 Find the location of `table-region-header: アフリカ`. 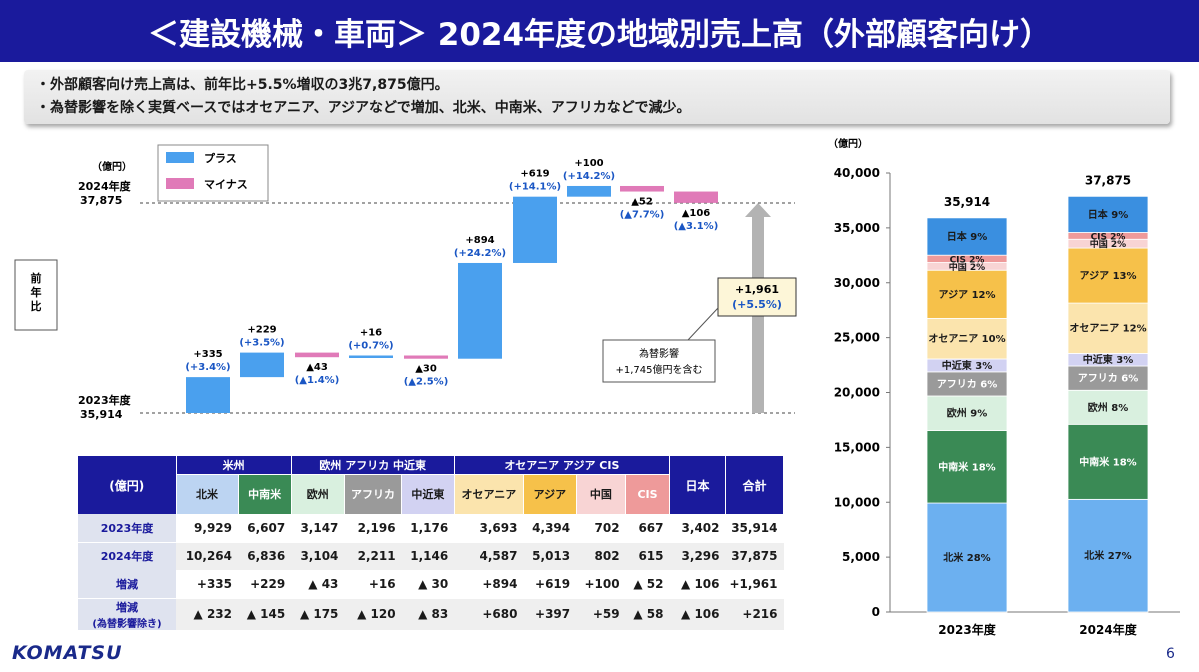

table-region-header: アフリカ is located at coordinates (373, 494).